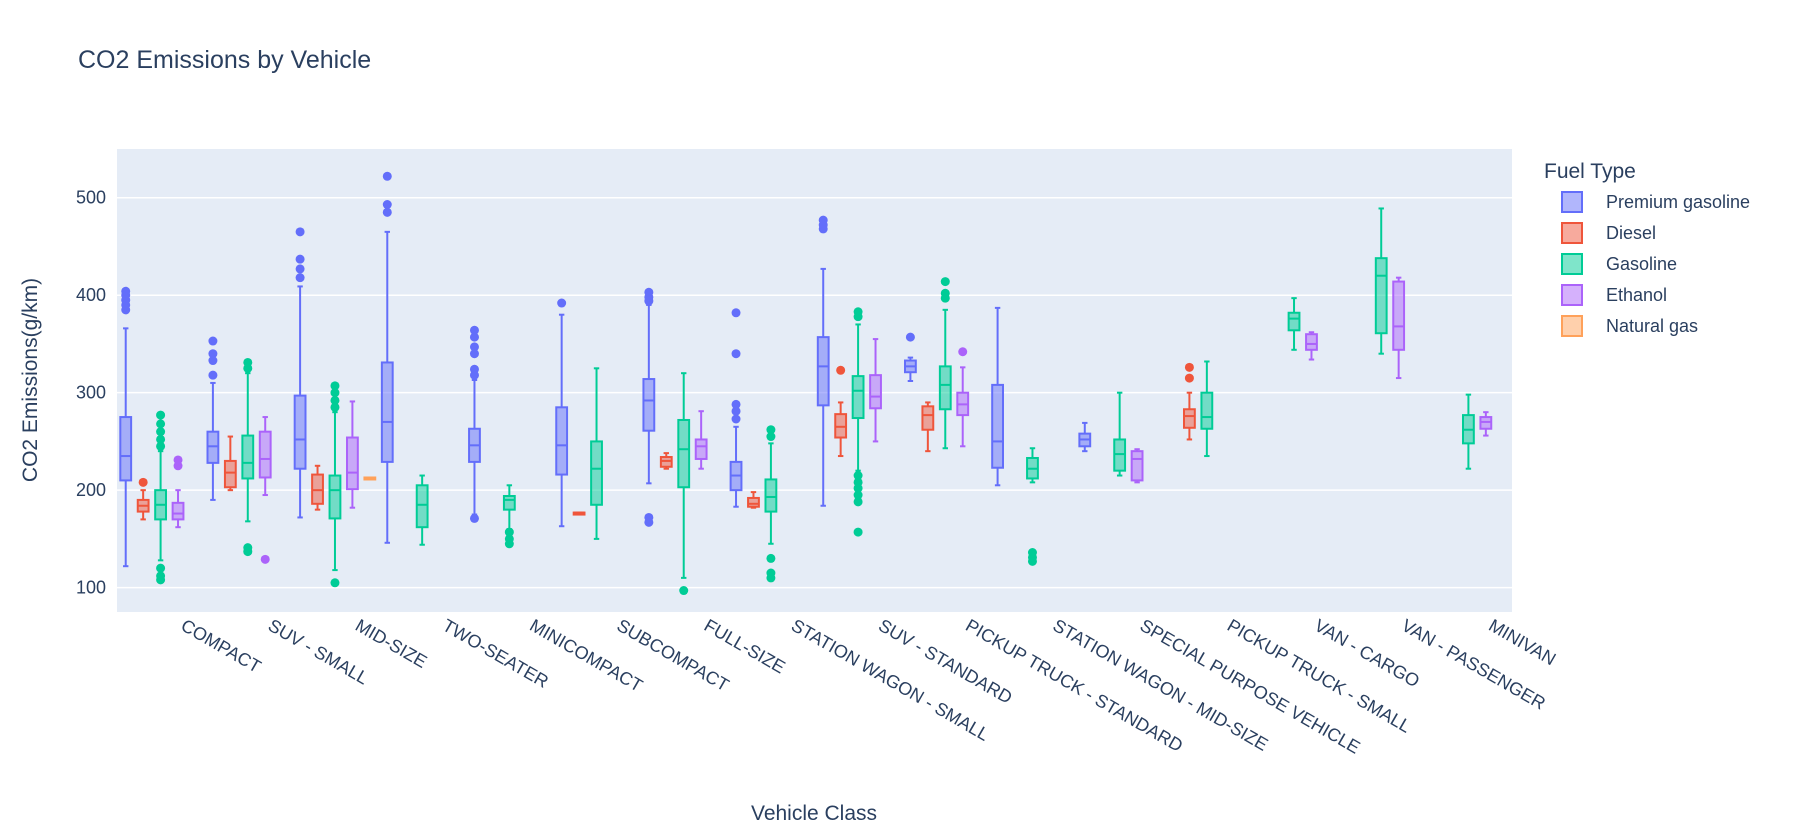 This screenshot has width=1798, height=833. What do you see at coordinates (91, 393) in the screenshot?
I see `y-tick-label: 300` at bounding box center [91, 393].